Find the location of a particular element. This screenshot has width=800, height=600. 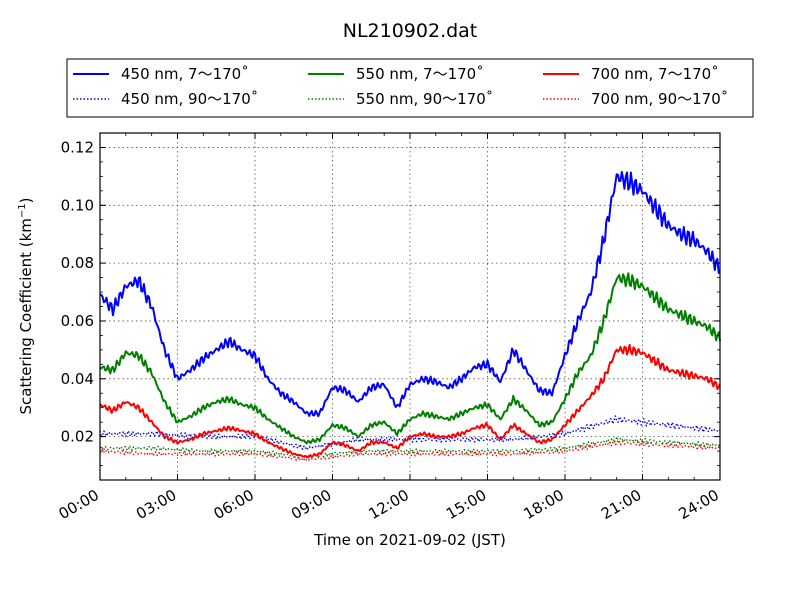

x-tick-label: 03:00 is located at coordinates (156, 504).